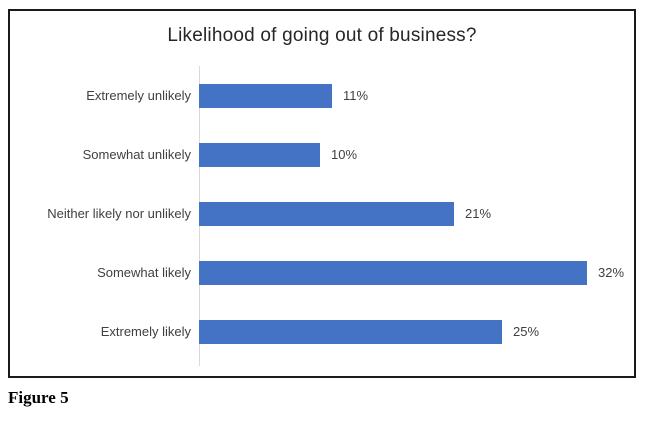  What do you see at coordinates (526, 331) in the screenshot?
I see `value-label: 25%` at bounding box center [526, 331].